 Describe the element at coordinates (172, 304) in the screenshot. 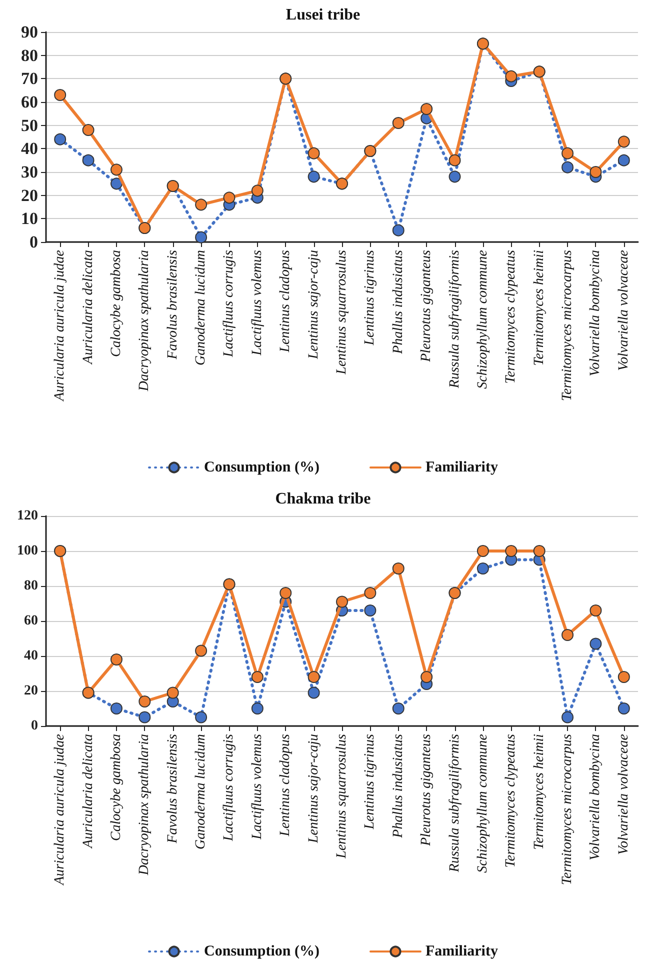

I see `x-tick-label: Favolus brasilensis` at that location.